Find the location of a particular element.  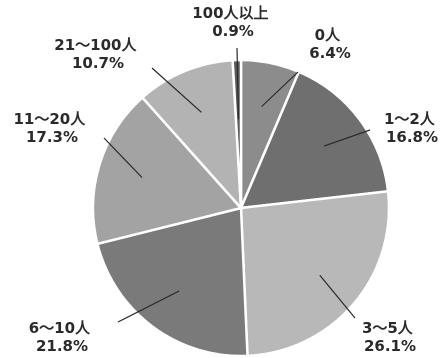

slice-label-0: 0人 6.4% is located at coordinates (330, 44).